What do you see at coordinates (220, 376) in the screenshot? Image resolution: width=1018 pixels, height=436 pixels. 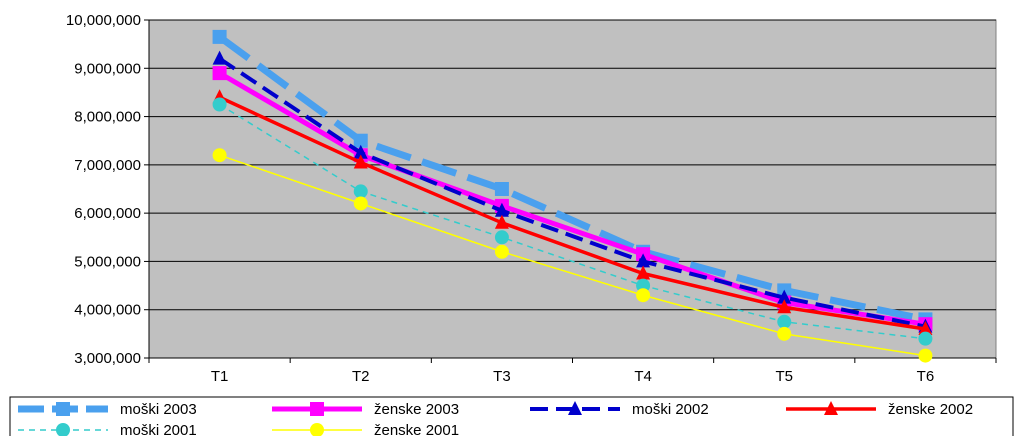 I see `x-tick-label: T1` at bounding box center [220, 376].